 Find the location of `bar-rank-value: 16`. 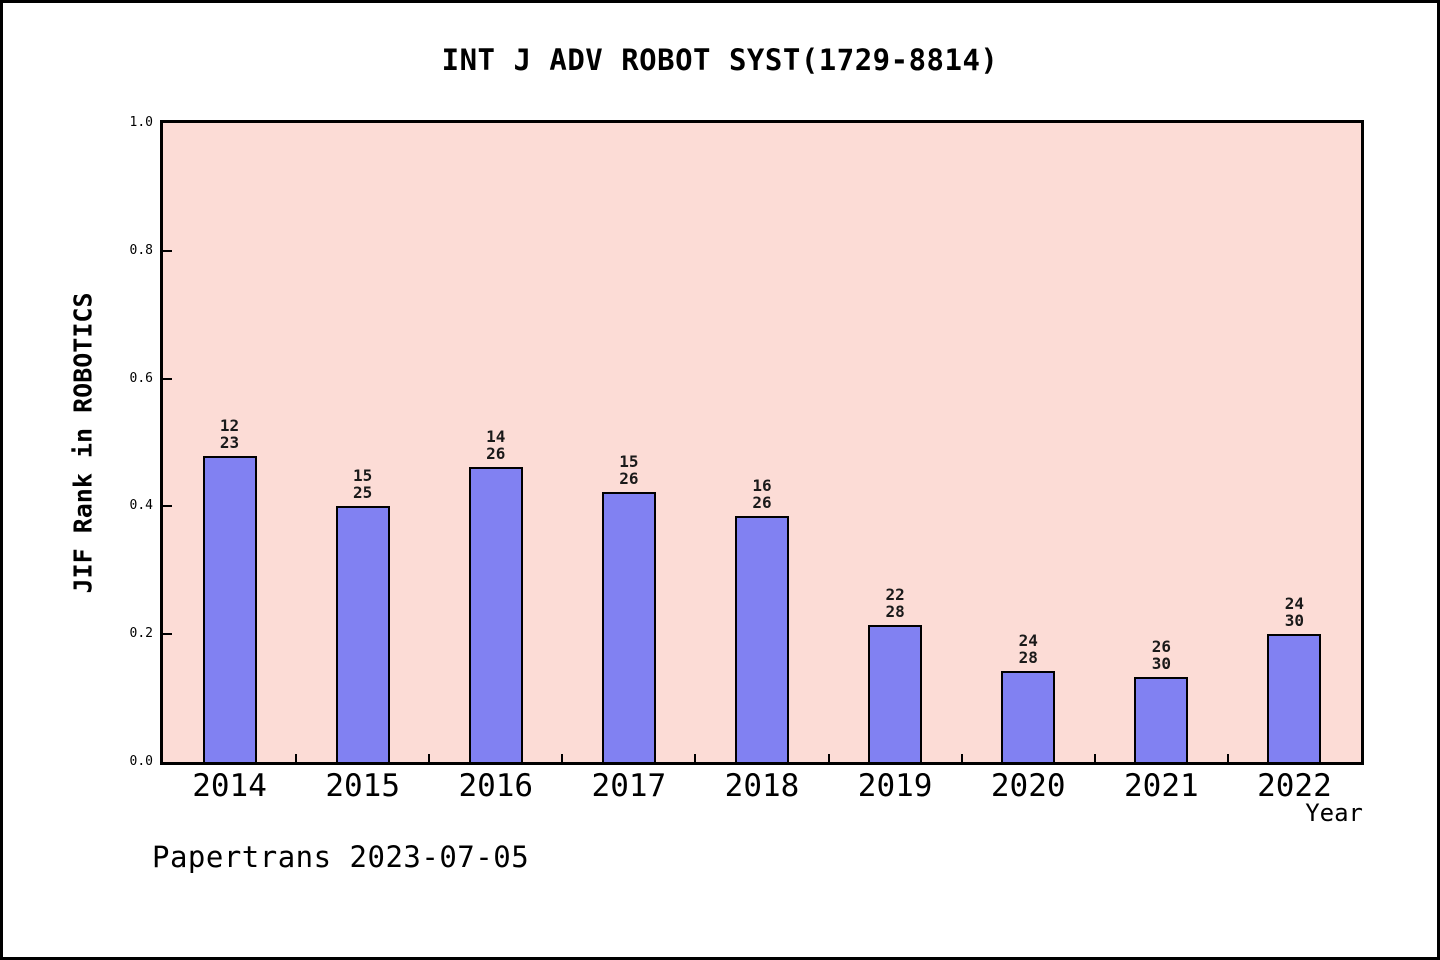

bar-rank-value: 16 is located at coordinates (762, 485).